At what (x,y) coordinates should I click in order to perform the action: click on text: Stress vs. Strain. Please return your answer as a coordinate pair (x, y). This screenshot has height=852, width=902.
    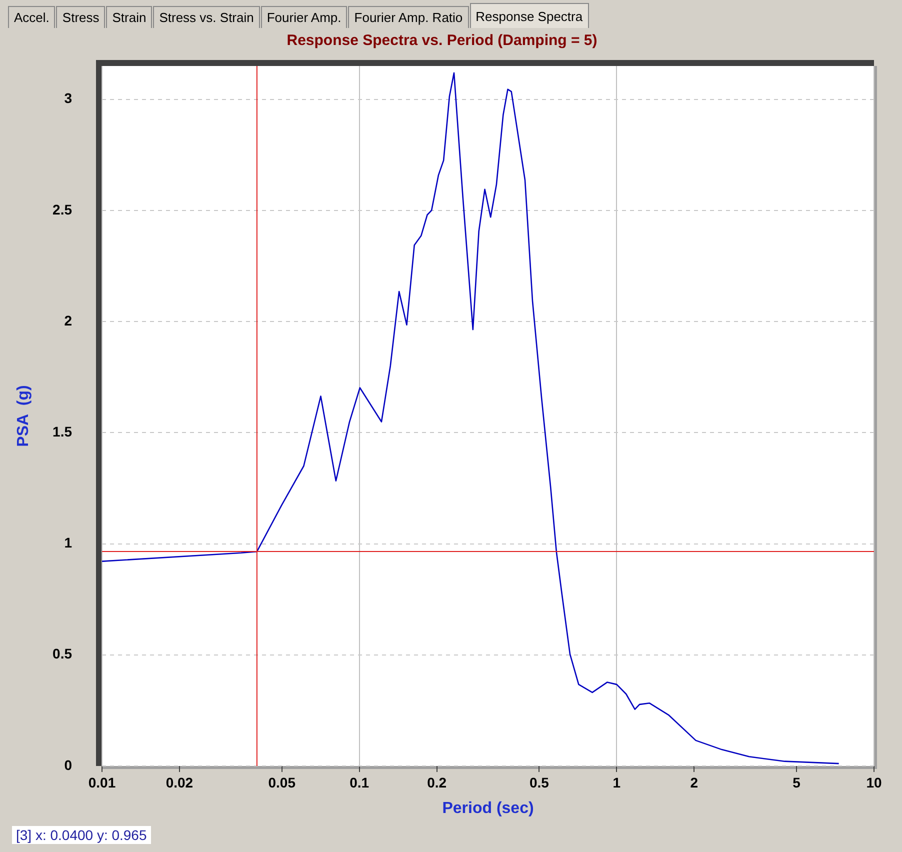
    Looking at the image, I should click on (206, 17).